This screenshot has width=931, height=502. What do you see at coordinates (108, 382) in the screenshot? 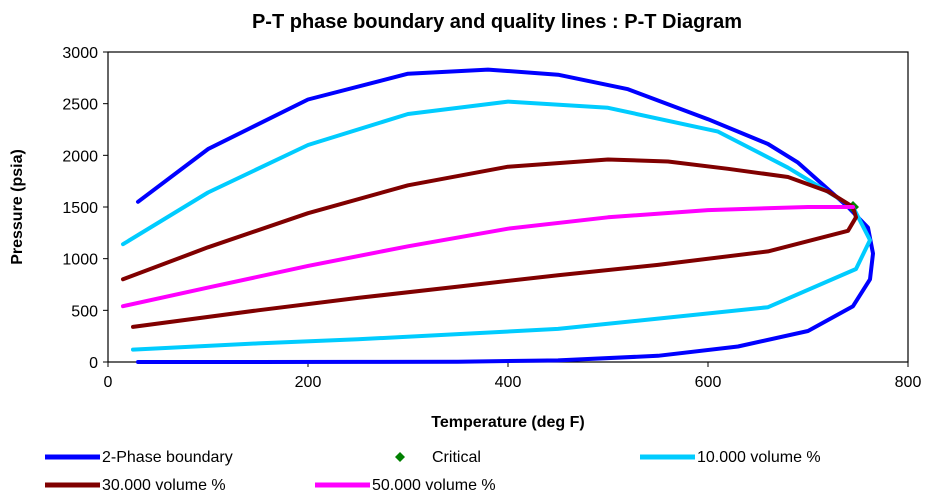
I see `x-tick-label: 0` at bounding box center [108, 382].